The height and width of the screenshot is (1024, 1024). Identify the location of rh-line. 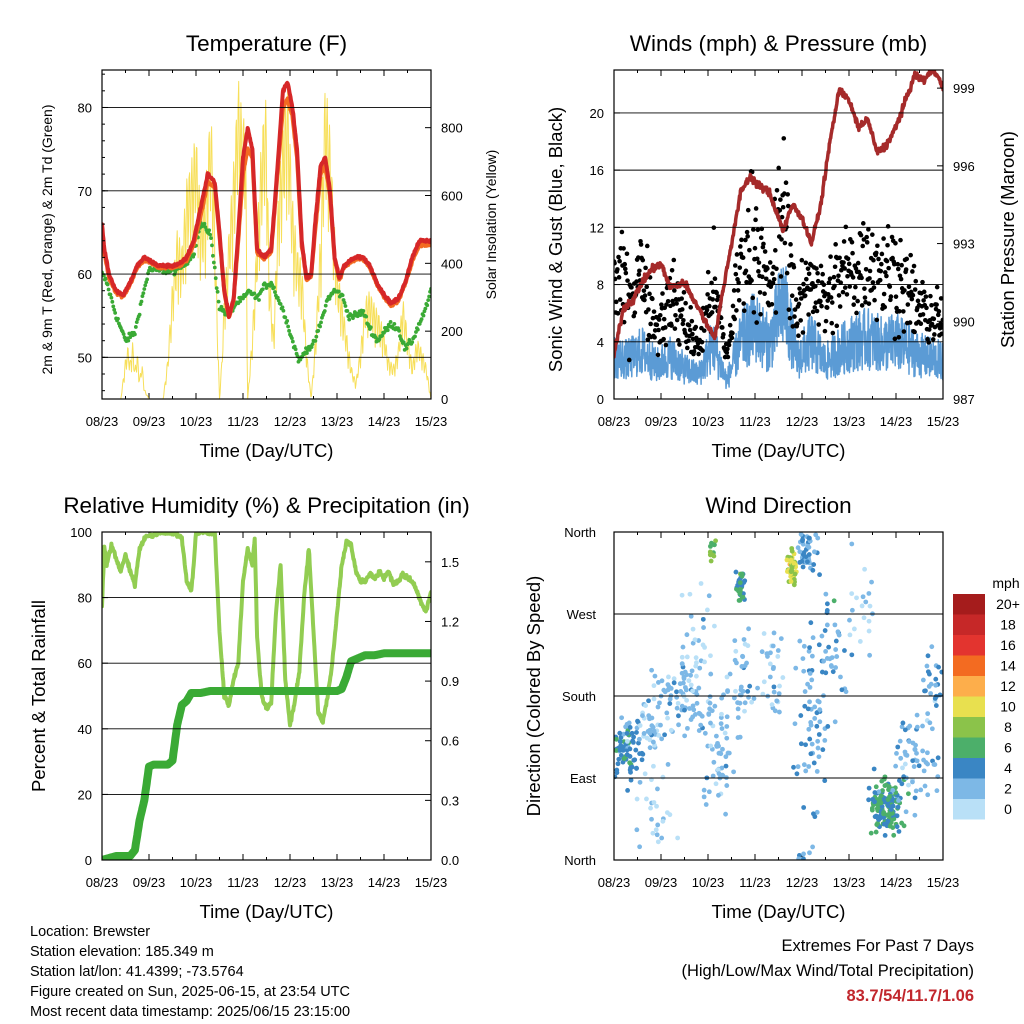
(266, 630).